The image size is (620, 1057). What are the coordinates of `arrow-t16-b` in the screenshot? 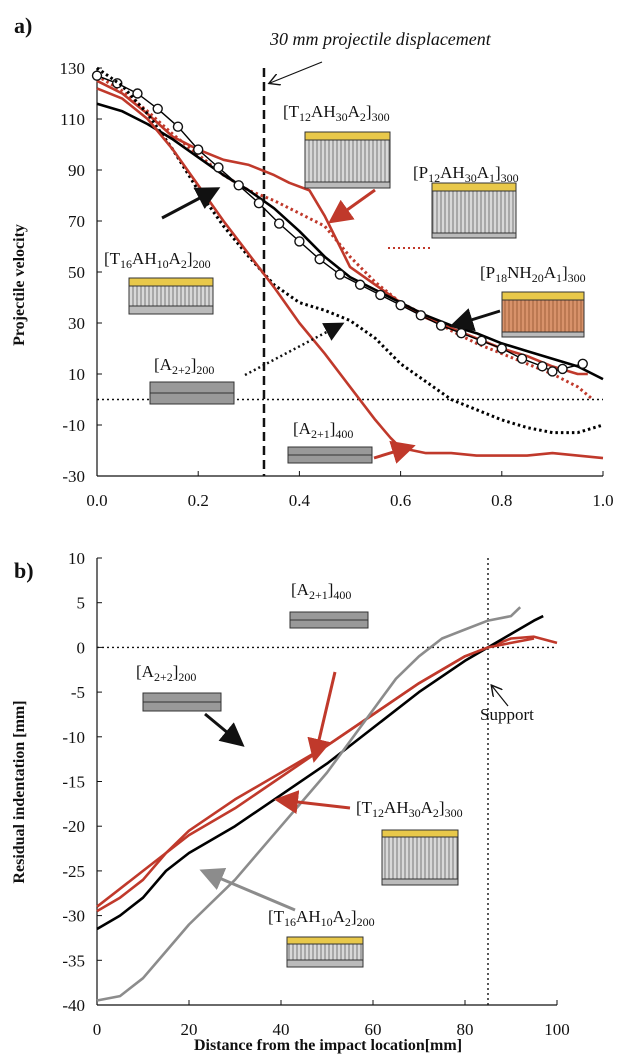 It's located at (247, 889).